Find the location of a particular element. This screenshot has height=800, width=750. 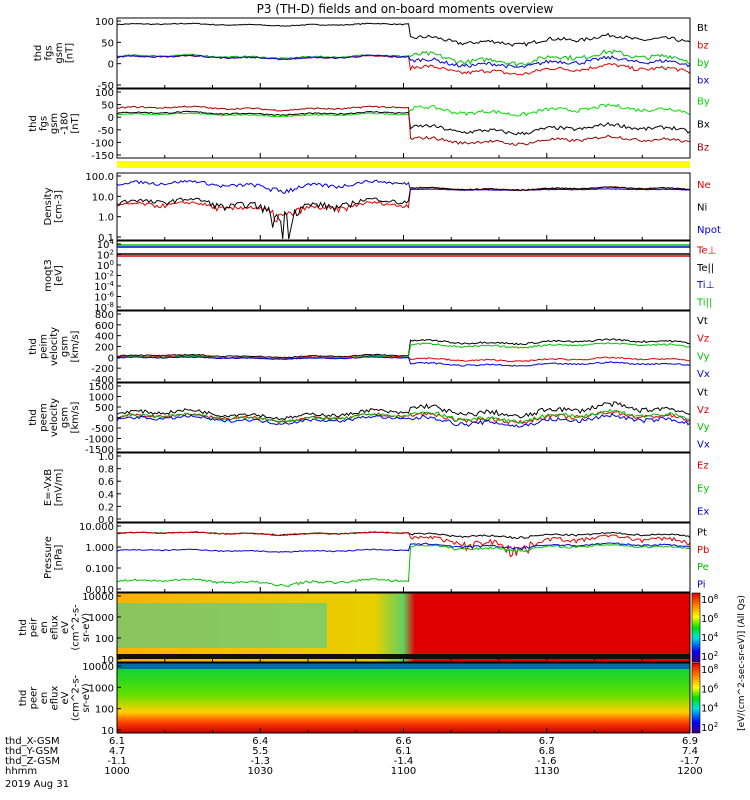

legend-entry: Bt is located at coordinates (702, 28).